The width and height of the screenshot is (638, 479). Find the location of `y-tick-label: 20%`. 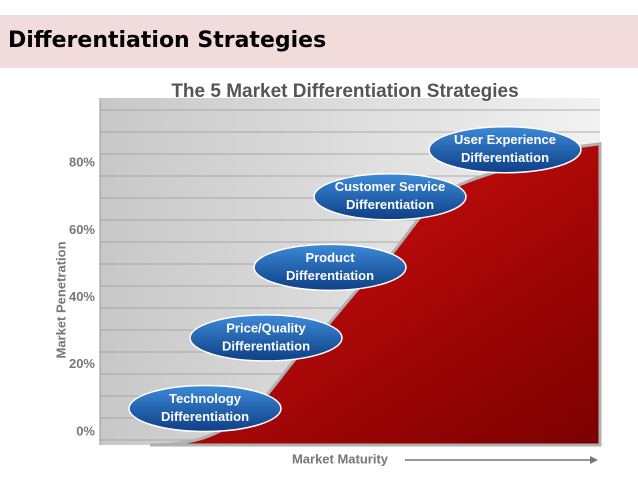

y-tick-label: 20% is located at coordinates (82, 363).